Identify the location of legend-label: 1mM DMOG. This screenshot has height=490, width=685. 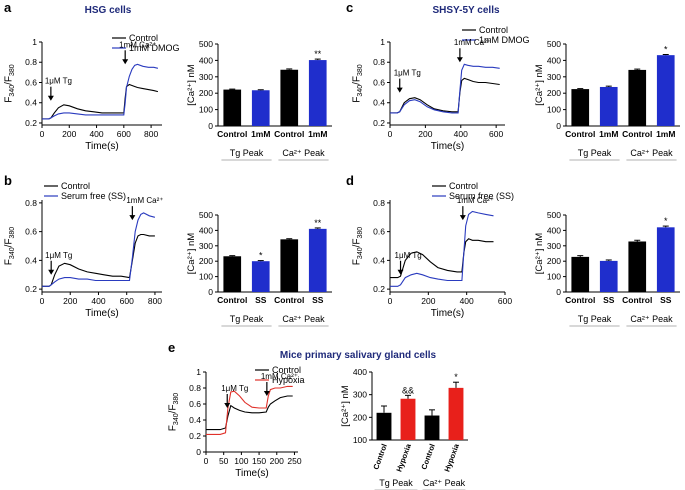
(154, 48).